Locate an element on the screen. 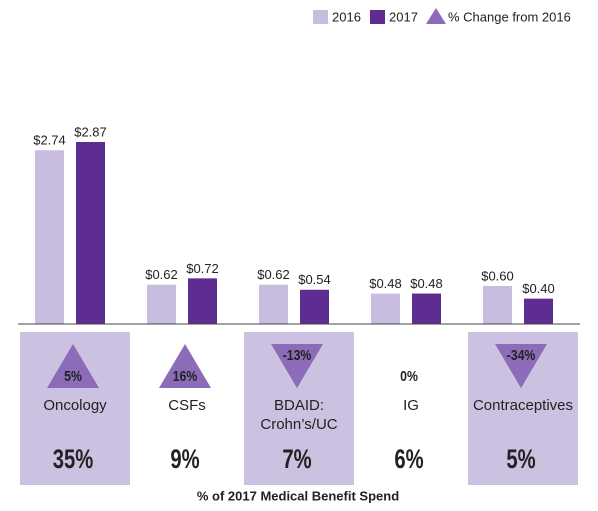 The image size is (598, 511). change-label: -34% is located at coordinates (521, 355).